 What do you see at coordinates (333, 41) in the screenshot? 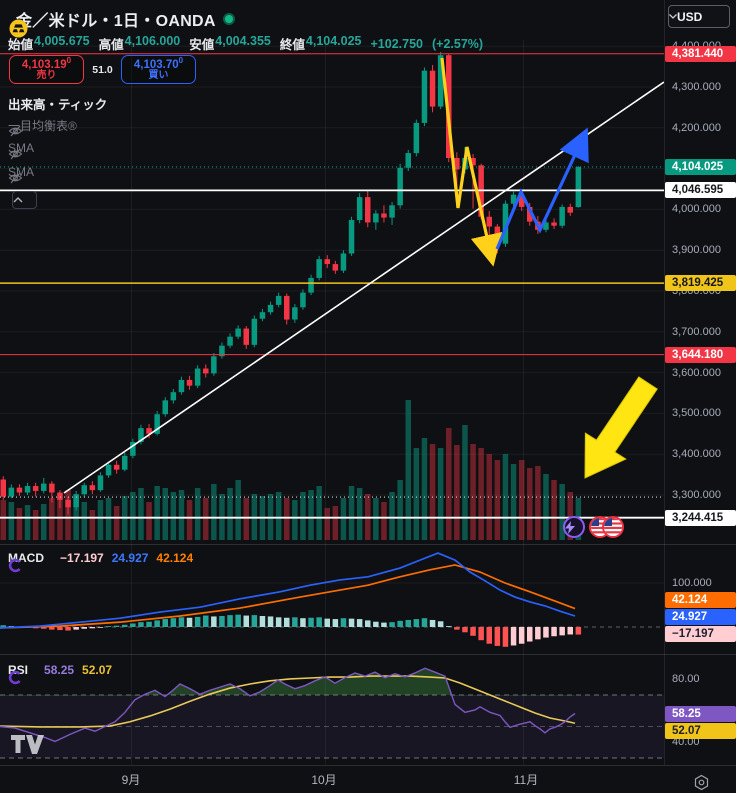
I see `close-value: 4,104.025` at bounding box center [333, 41].